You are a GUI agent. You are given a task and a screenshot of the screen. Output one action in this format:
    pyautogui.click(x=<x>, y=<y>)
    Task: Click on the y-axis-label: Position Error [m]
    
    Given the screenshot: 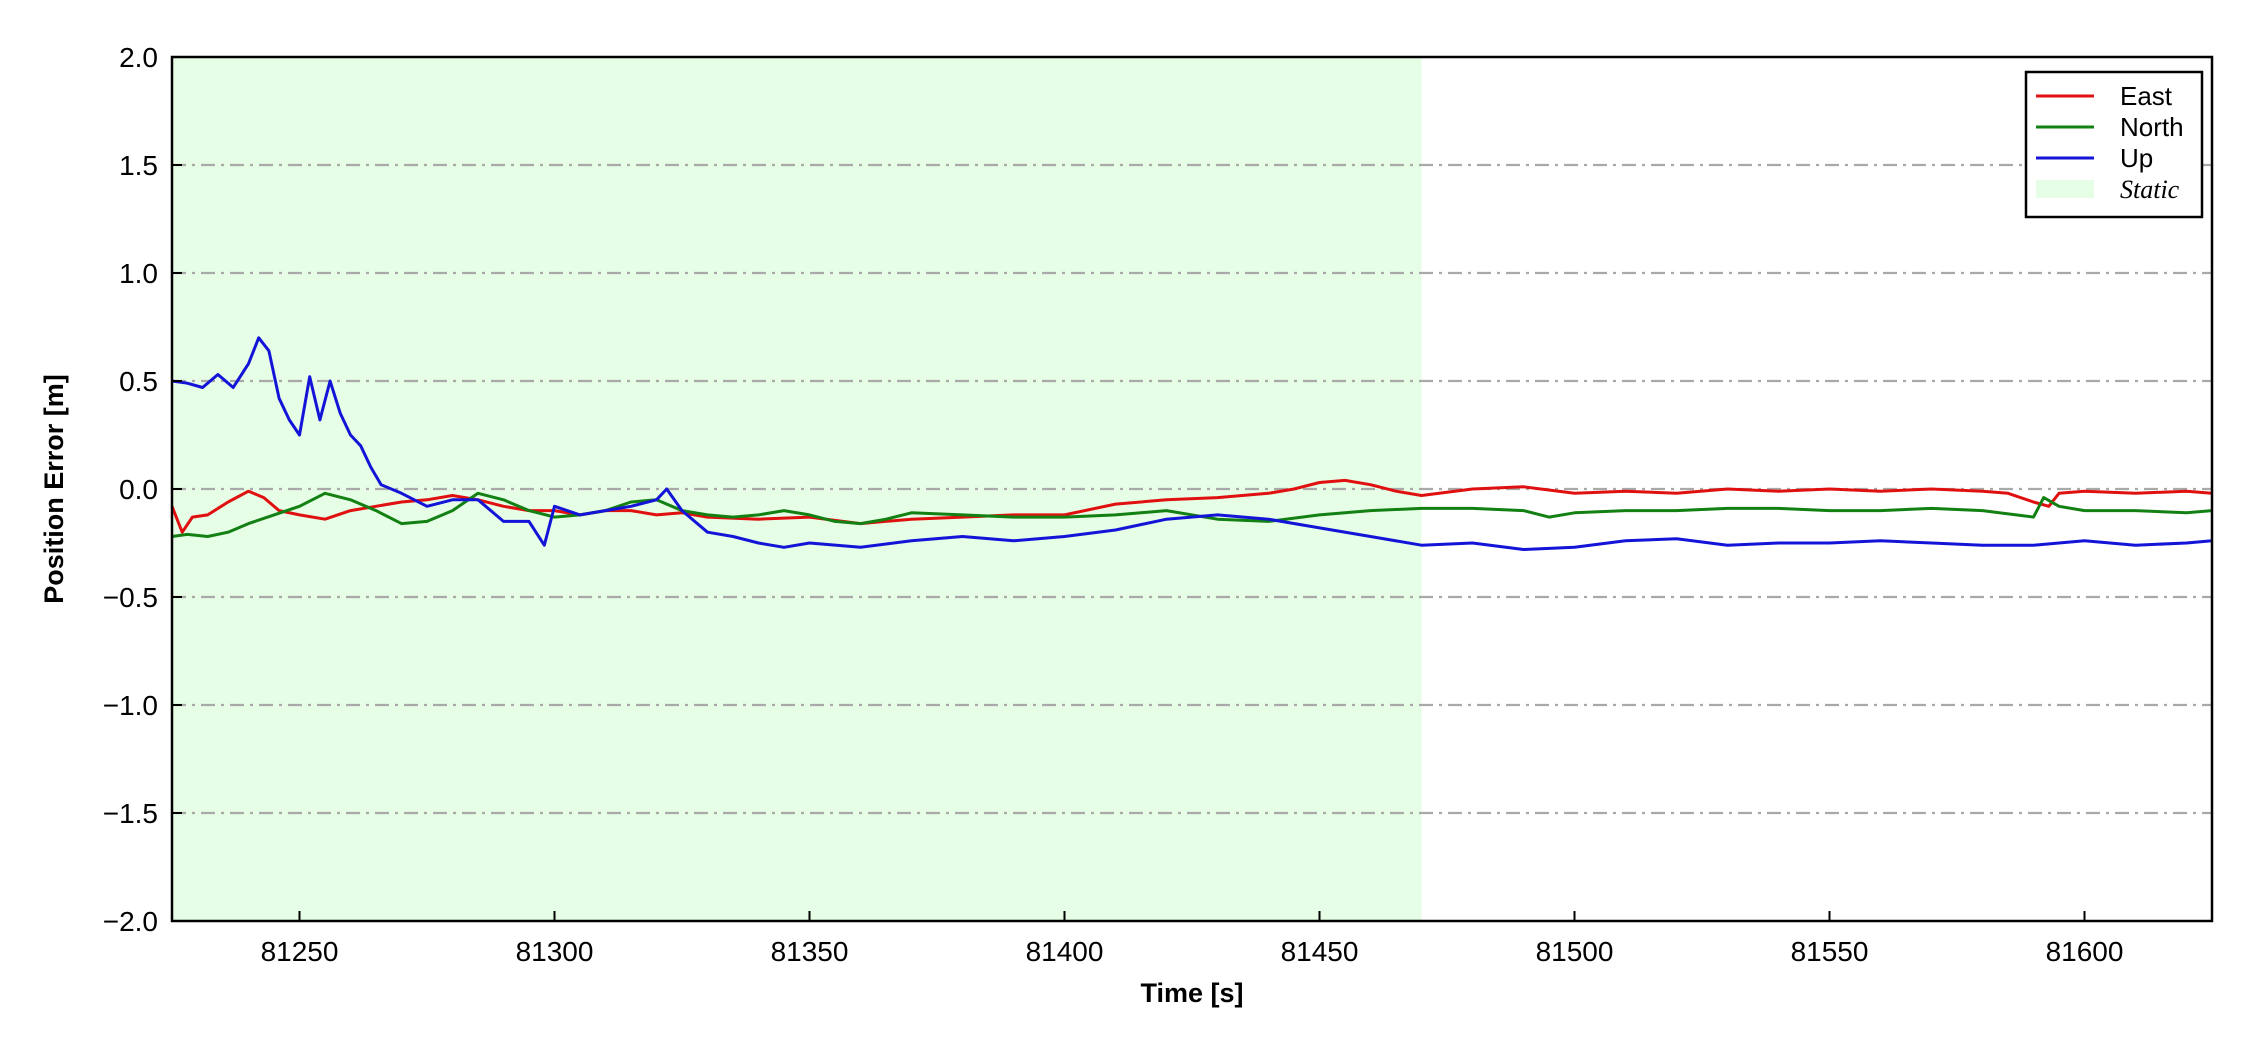 What is the action you would take?
    pyautogui.click(x=54, y=489)
    